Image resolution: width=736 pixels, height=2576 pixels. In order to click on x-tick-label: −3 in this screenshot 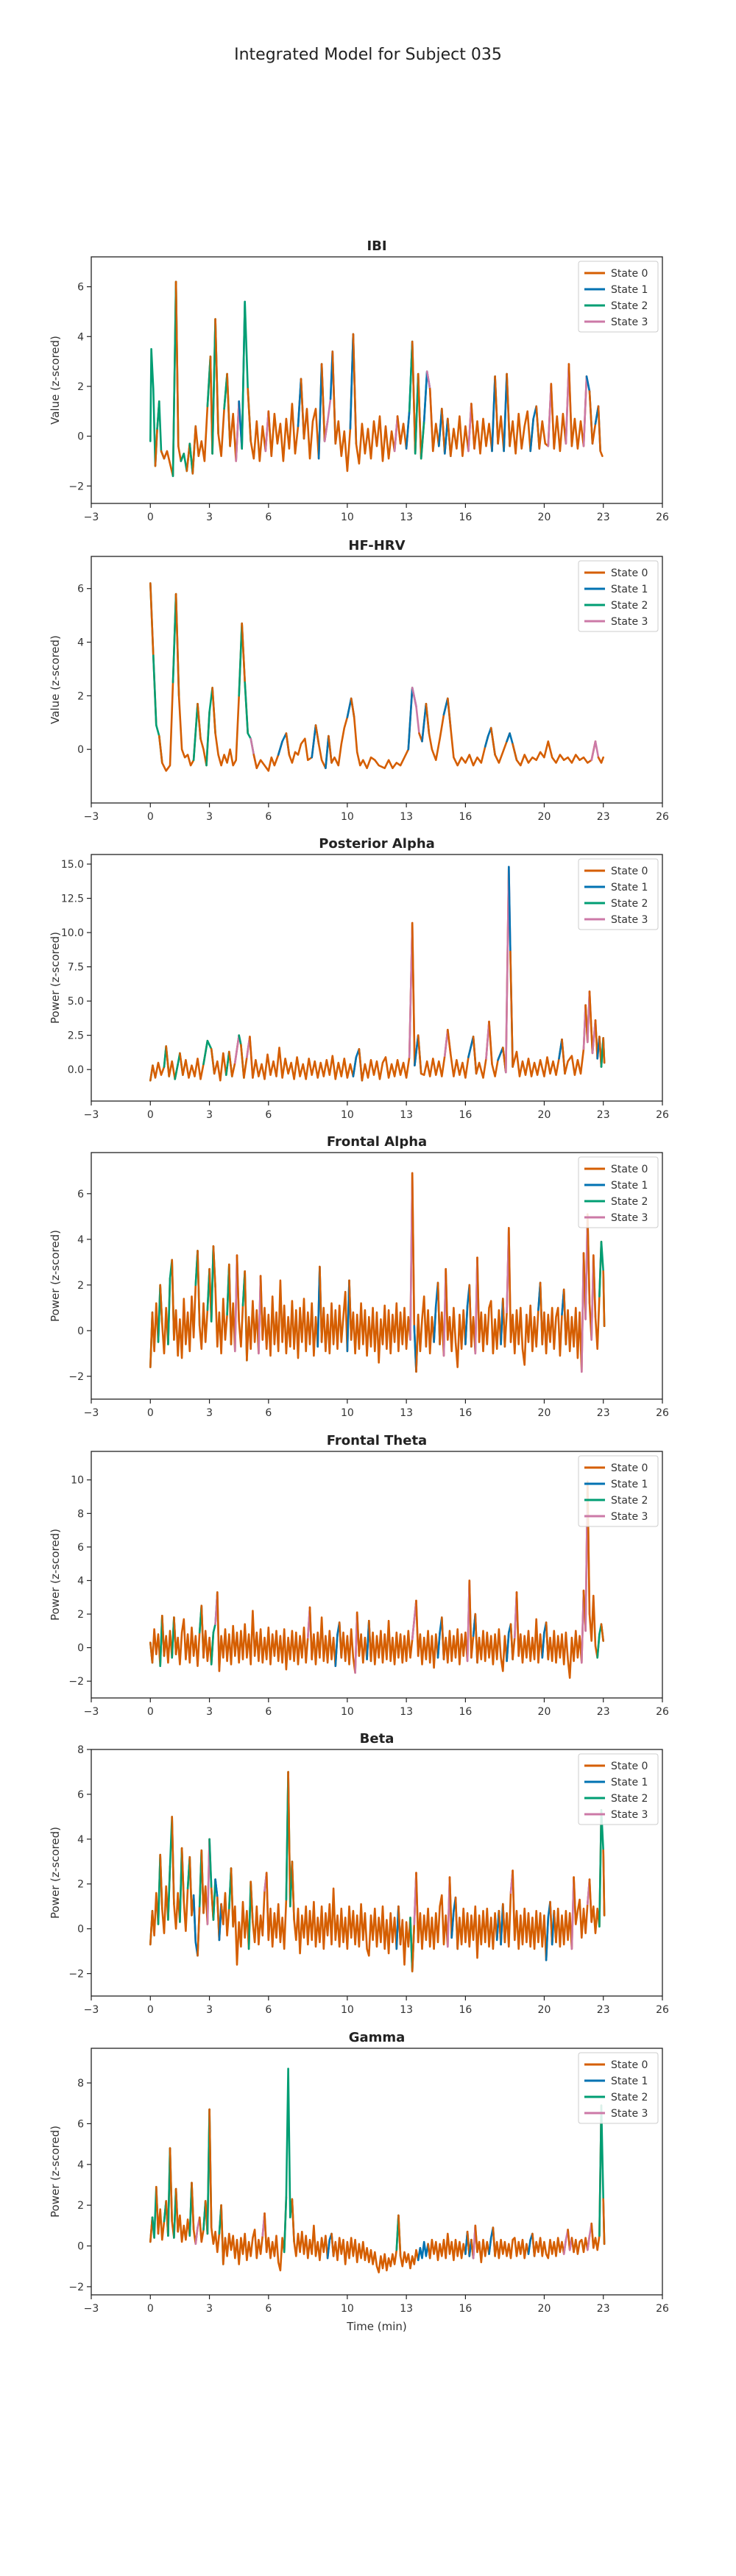, I will do `click(91, 517)`.